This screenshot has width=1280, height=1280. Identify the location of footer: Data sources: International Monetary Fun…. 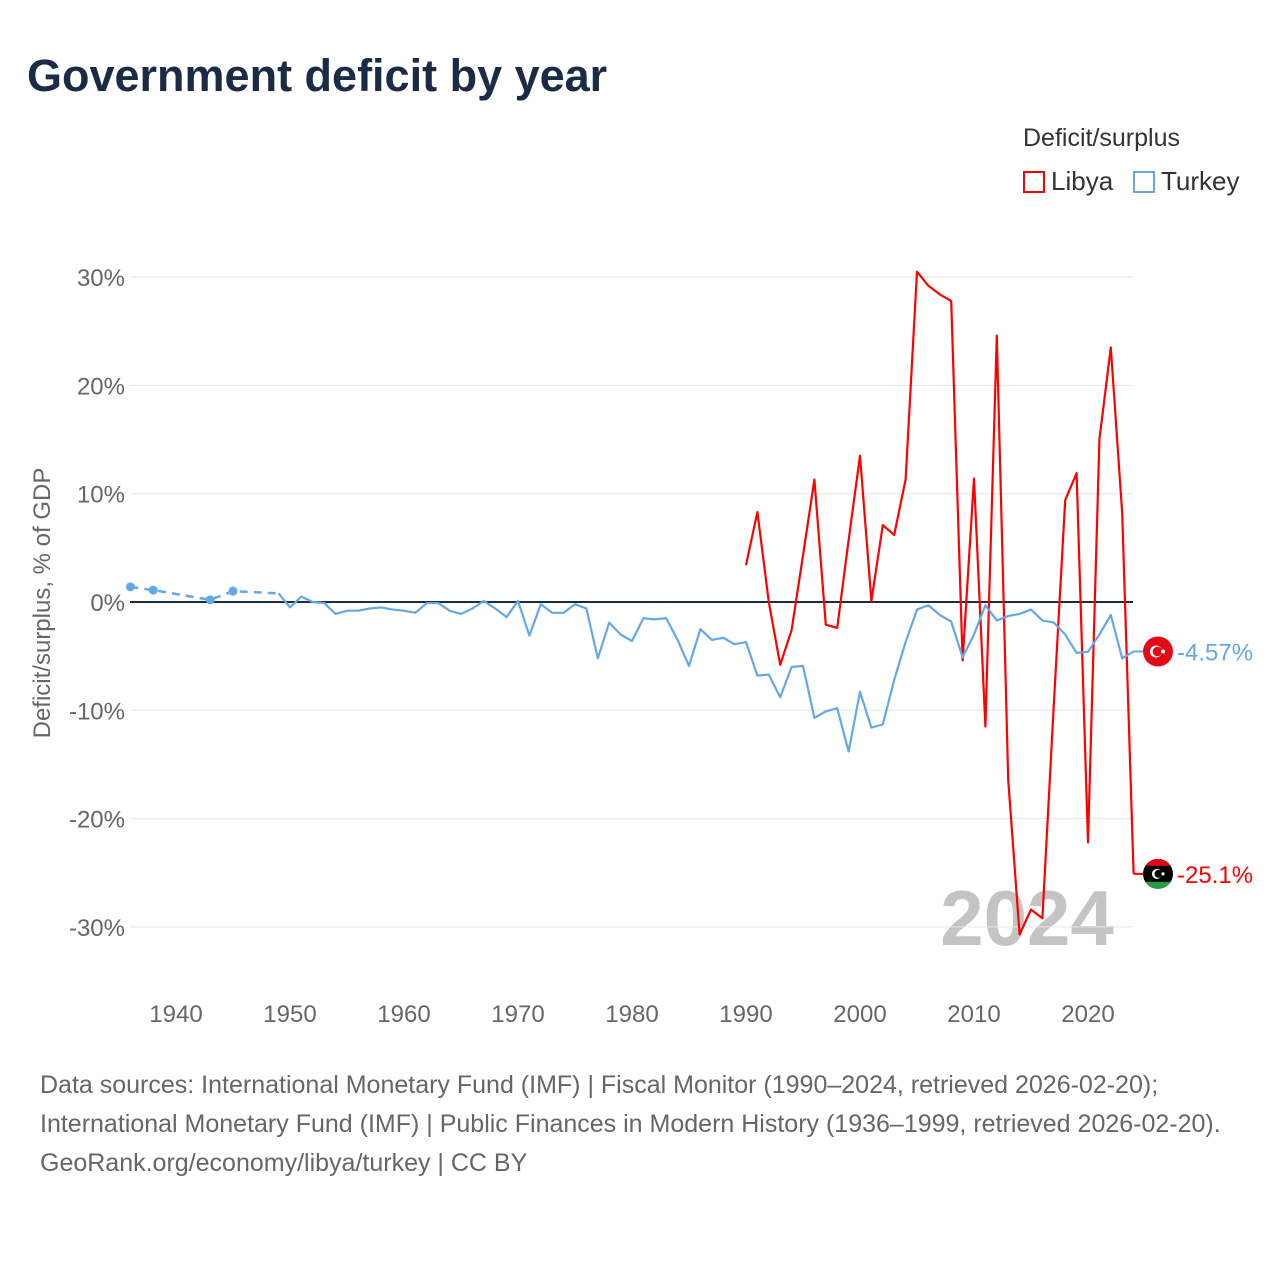
(640, 1124).